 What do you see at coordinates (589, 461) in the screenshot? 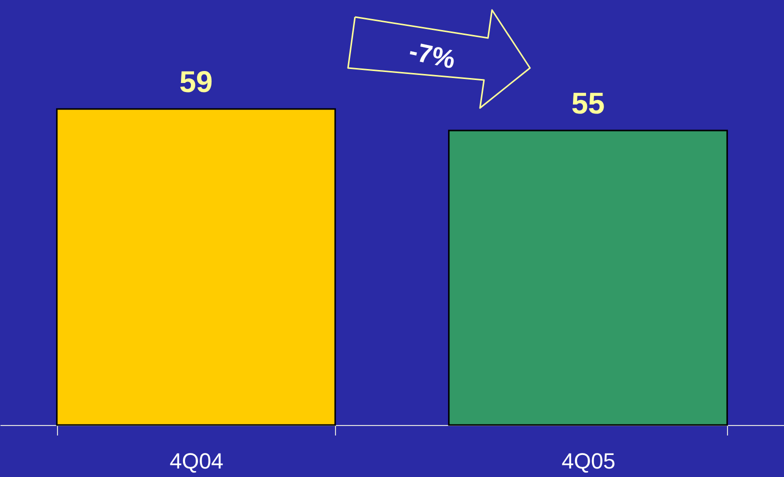
I see `x-tick-label: 4Q05` at bounding box center [589, 461].